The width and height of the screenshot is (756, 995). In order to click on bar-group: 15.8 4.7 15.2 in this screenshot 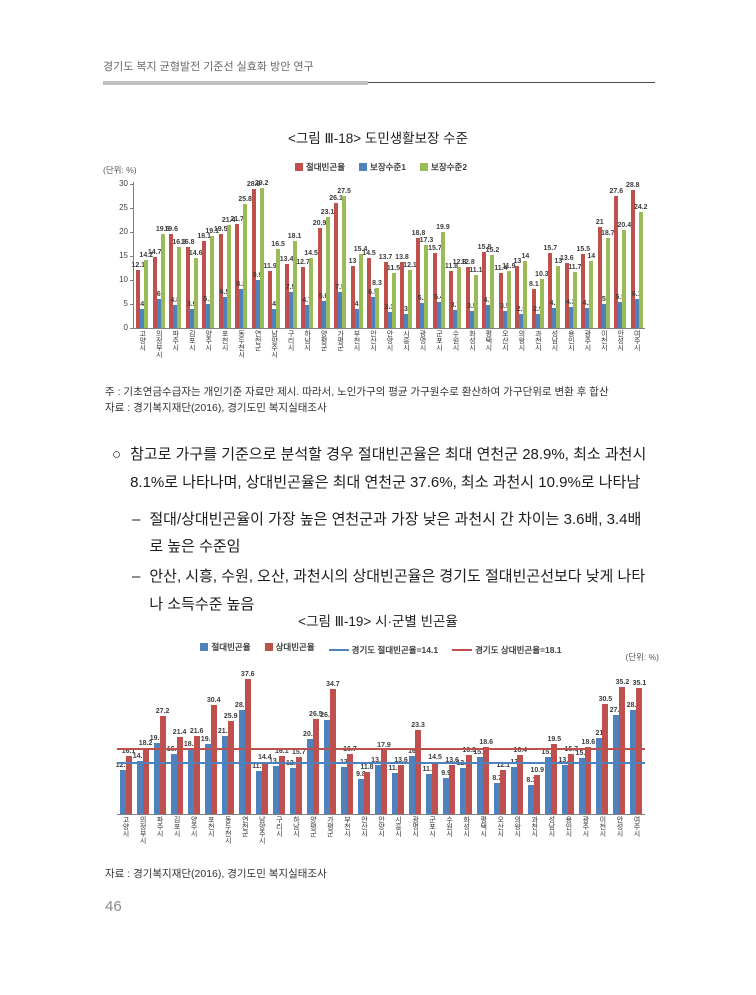, I will do `click(488, 255)`.